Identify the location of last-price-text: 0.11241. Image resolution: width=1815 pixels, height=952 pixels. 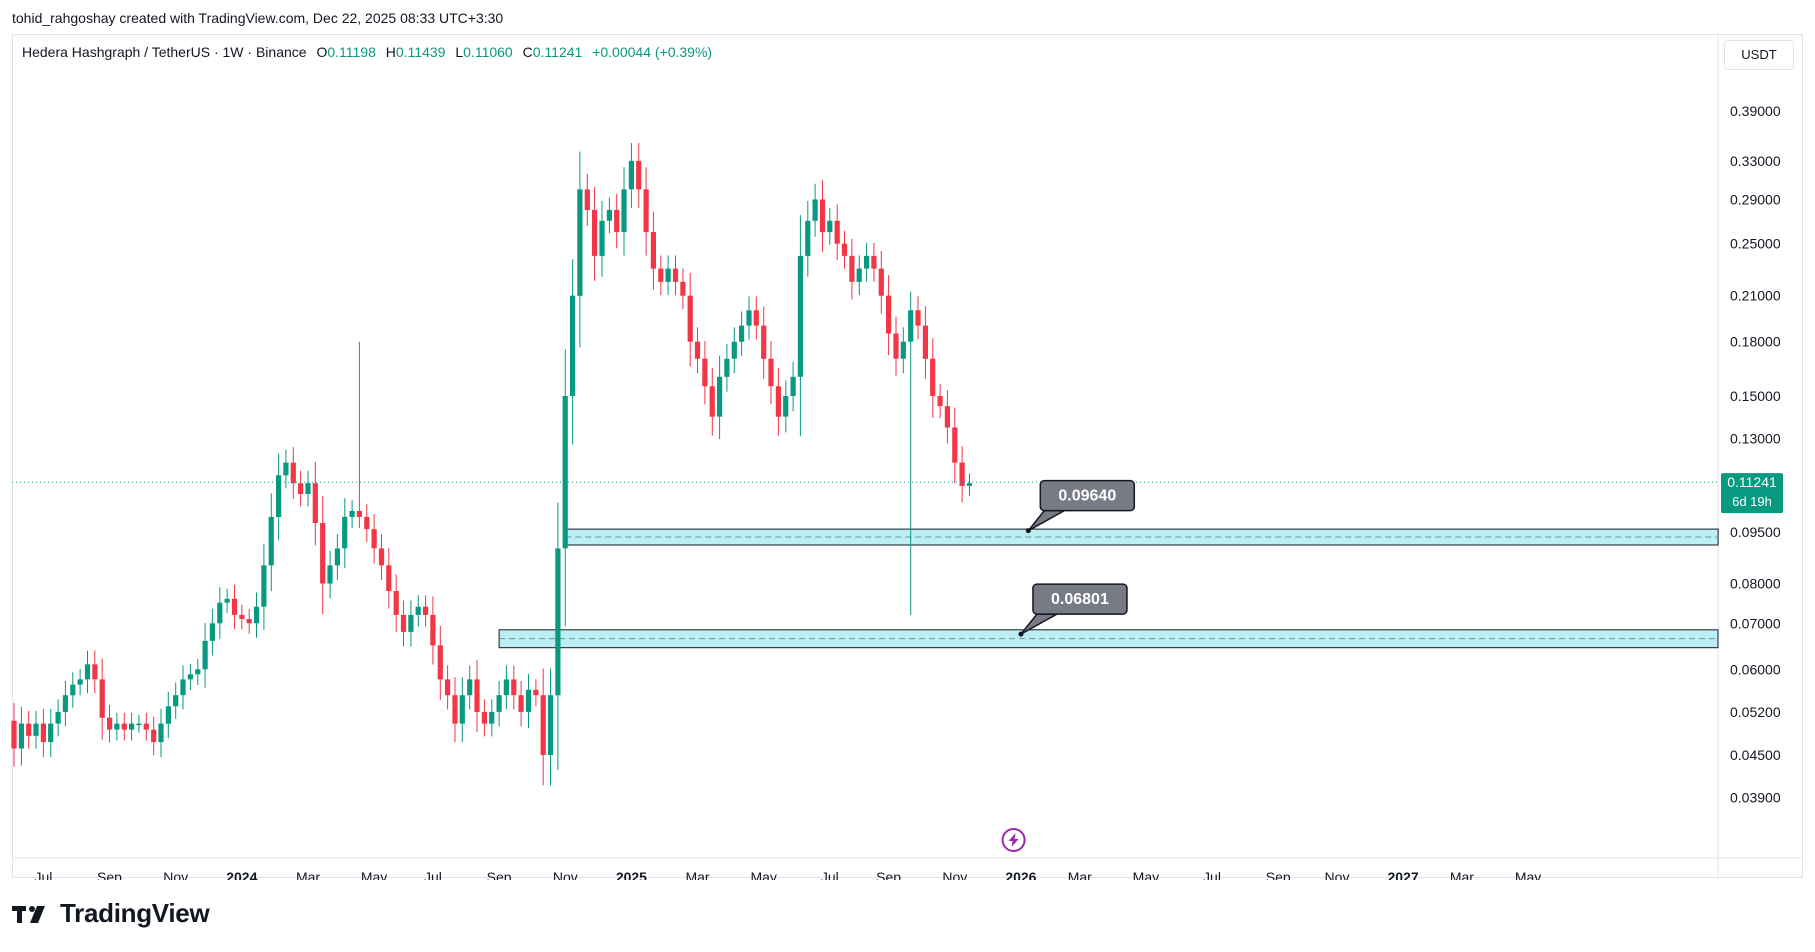
(1752, 482).